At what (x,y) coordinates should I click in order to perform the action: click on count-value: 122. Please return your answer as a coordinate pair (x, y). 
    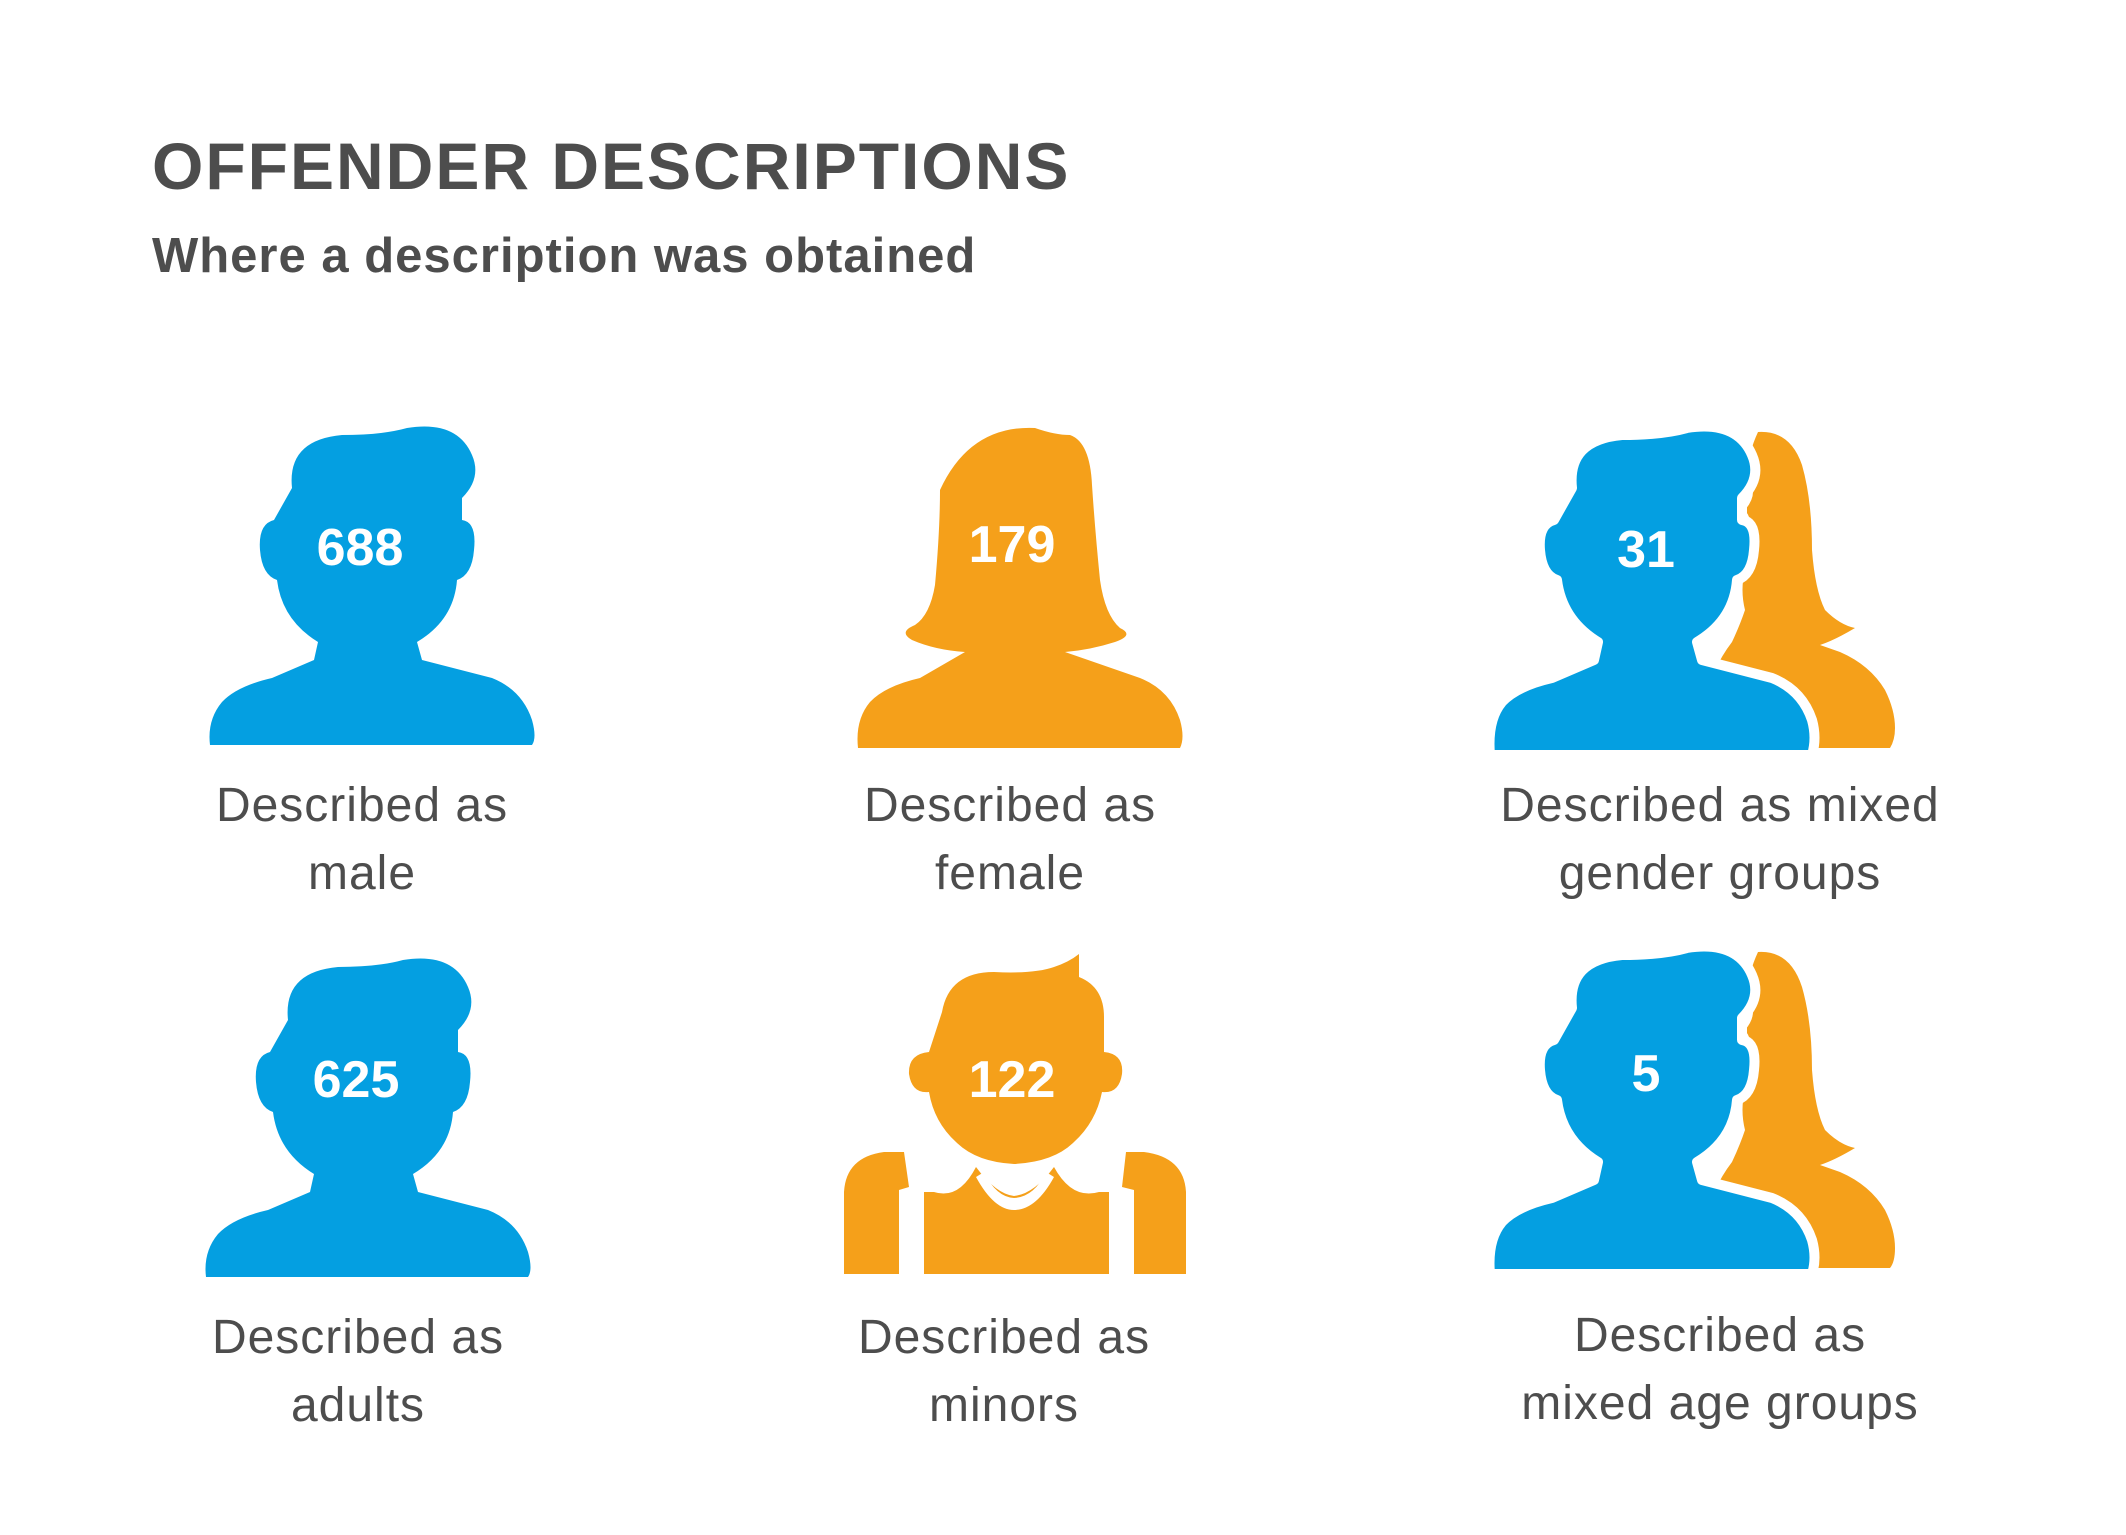
    Looking at the image, I should click on (1012, 1080).